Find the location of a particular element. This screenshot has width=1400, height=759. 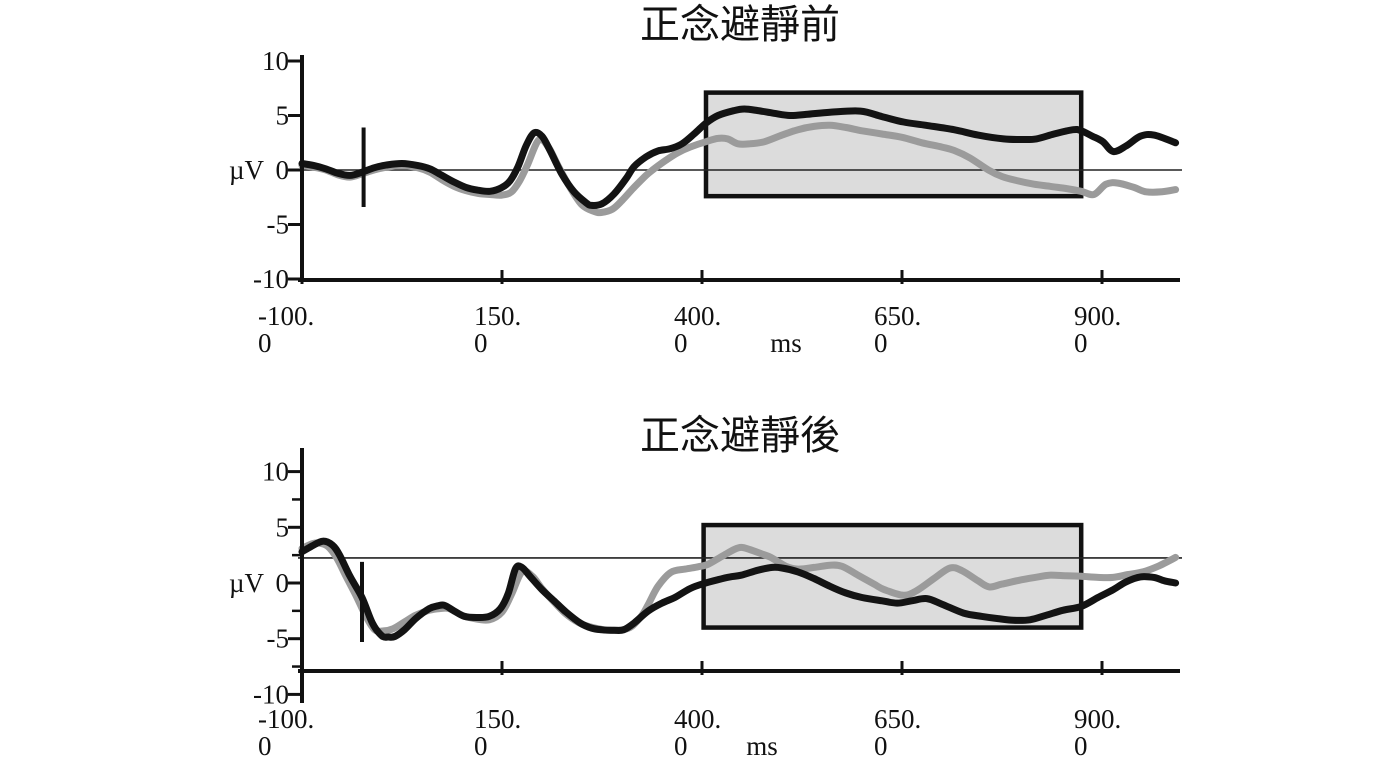

significance-highlight-rect is located at coordinates (892, 576).